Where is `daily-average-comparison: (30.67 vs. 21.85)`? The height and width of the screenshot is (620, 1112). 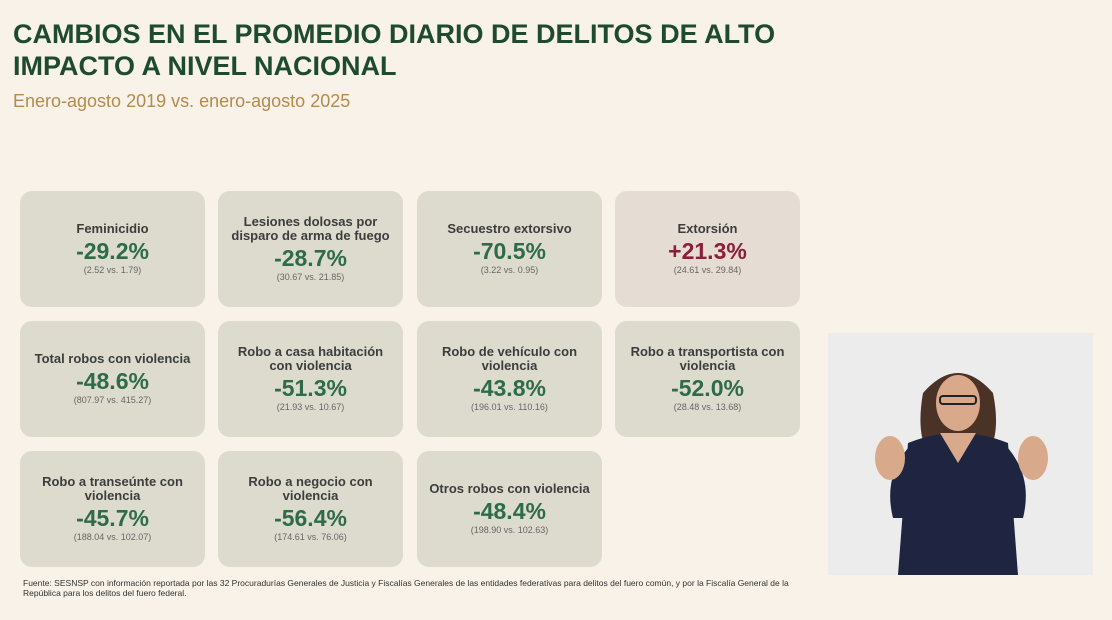 daily-average-comparison: (30.67 vs. 21.85) is located at coordinates (310, 277).